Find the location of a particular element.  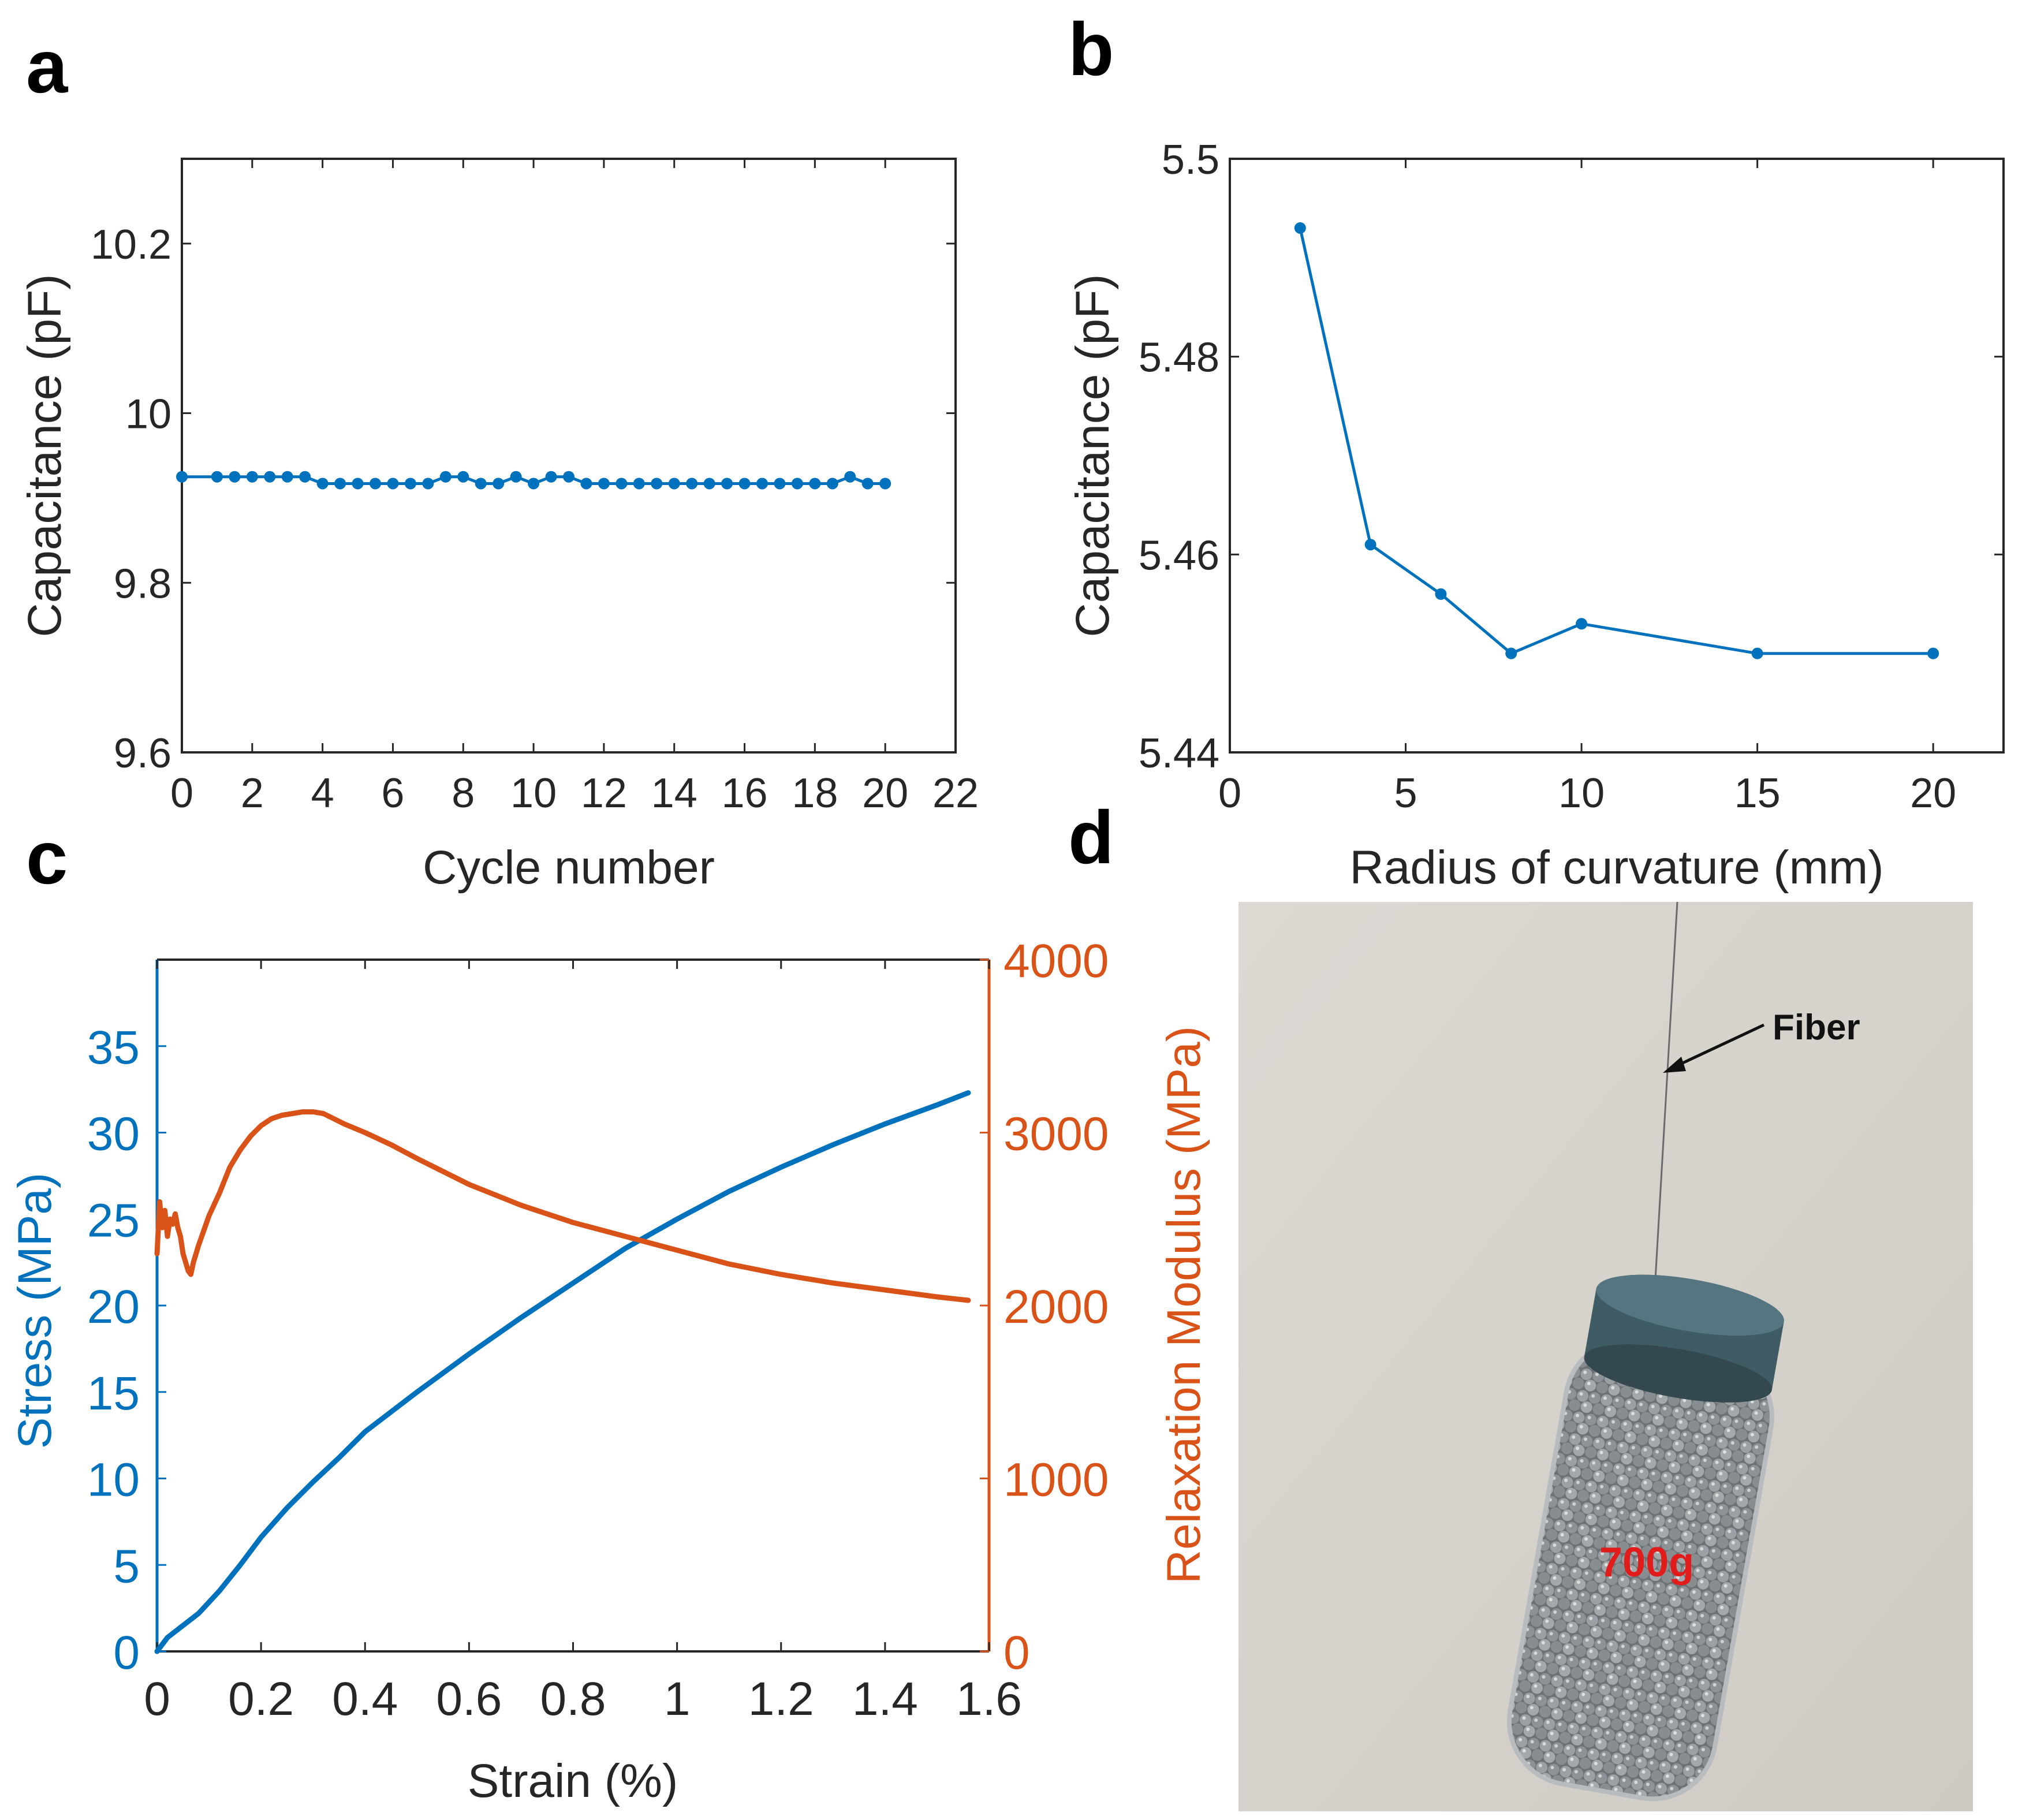

jar-cap-bottom is located at coordinates (1678, 1373).